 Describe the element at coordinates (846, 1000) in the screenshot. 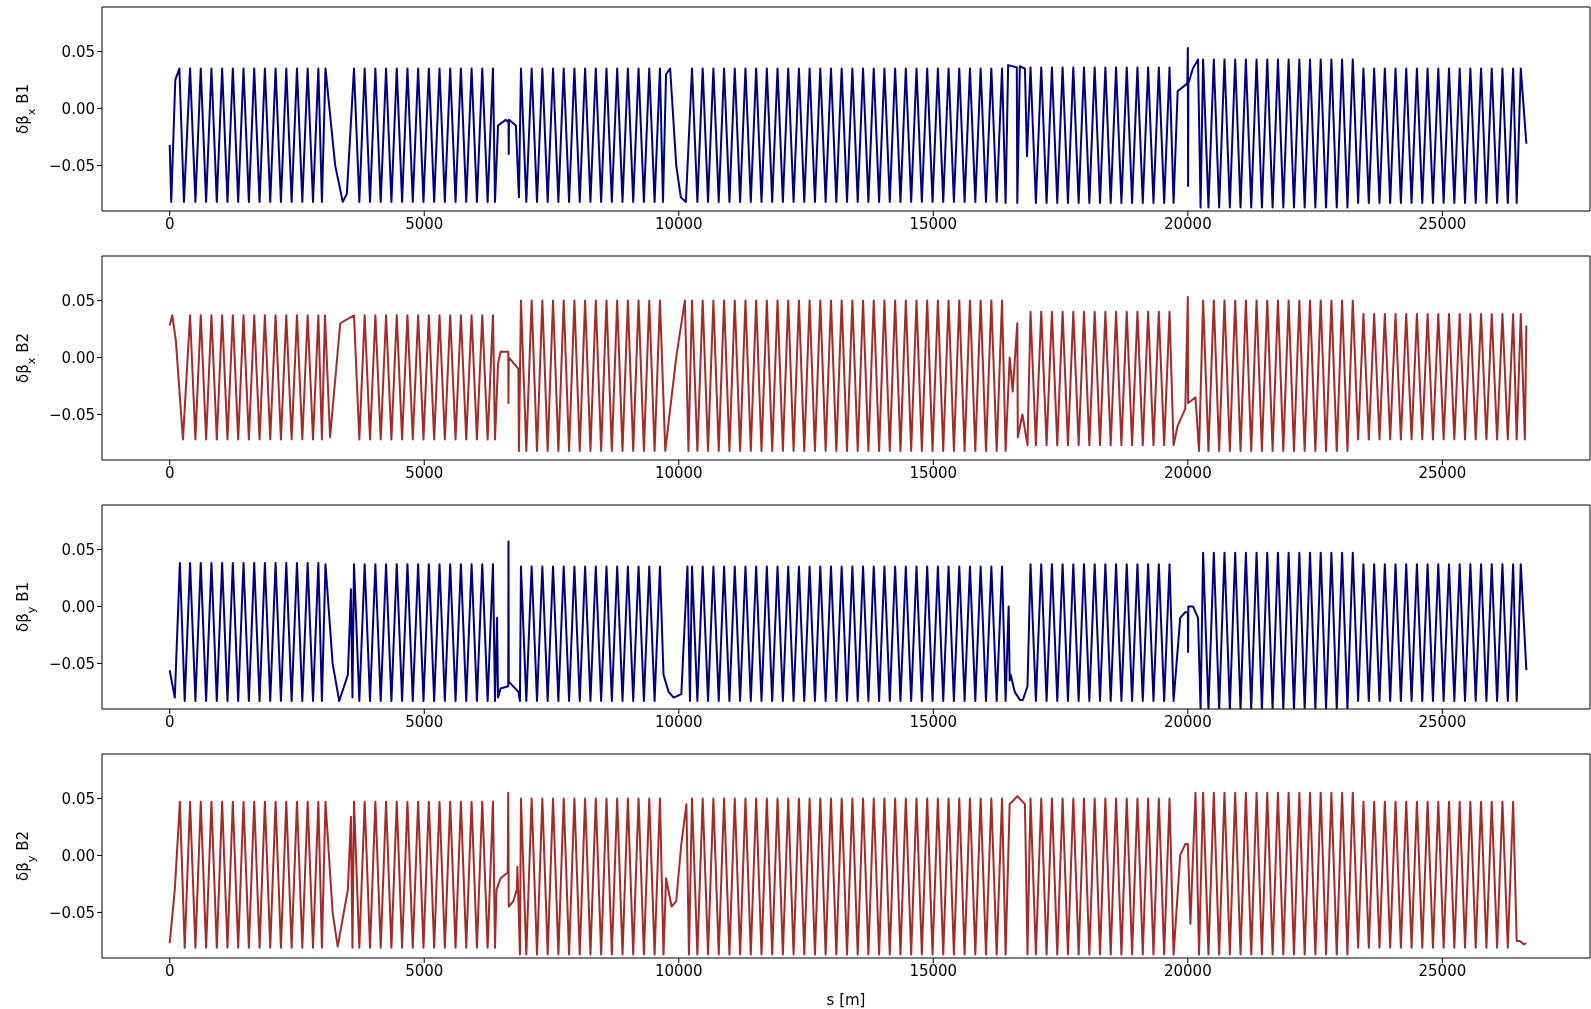

I see `x-axis-title: s [m]` at that location.